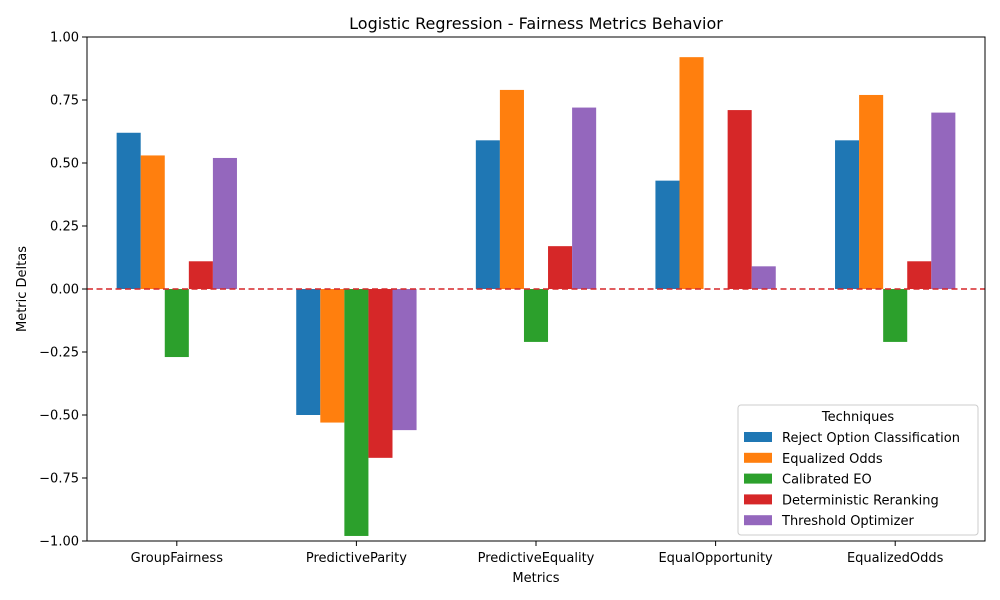 Image resolution: width=1000 pixels, height=600 pixels. What do you see at coordinates (827, 480) in the screenshot?
I see `legend-label: Calibrated EO` at bounding box center [827, 480].